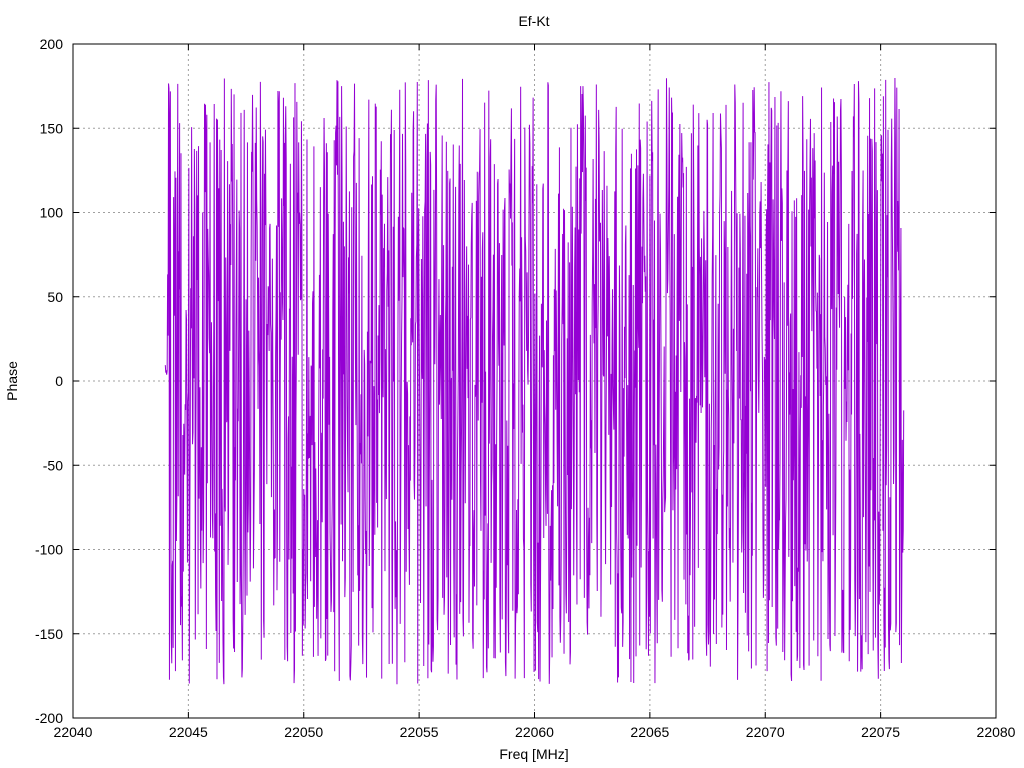  Describe the element at coordinates (52, 44) in the screenshot. I see `y-tick-label: 200` at that location.